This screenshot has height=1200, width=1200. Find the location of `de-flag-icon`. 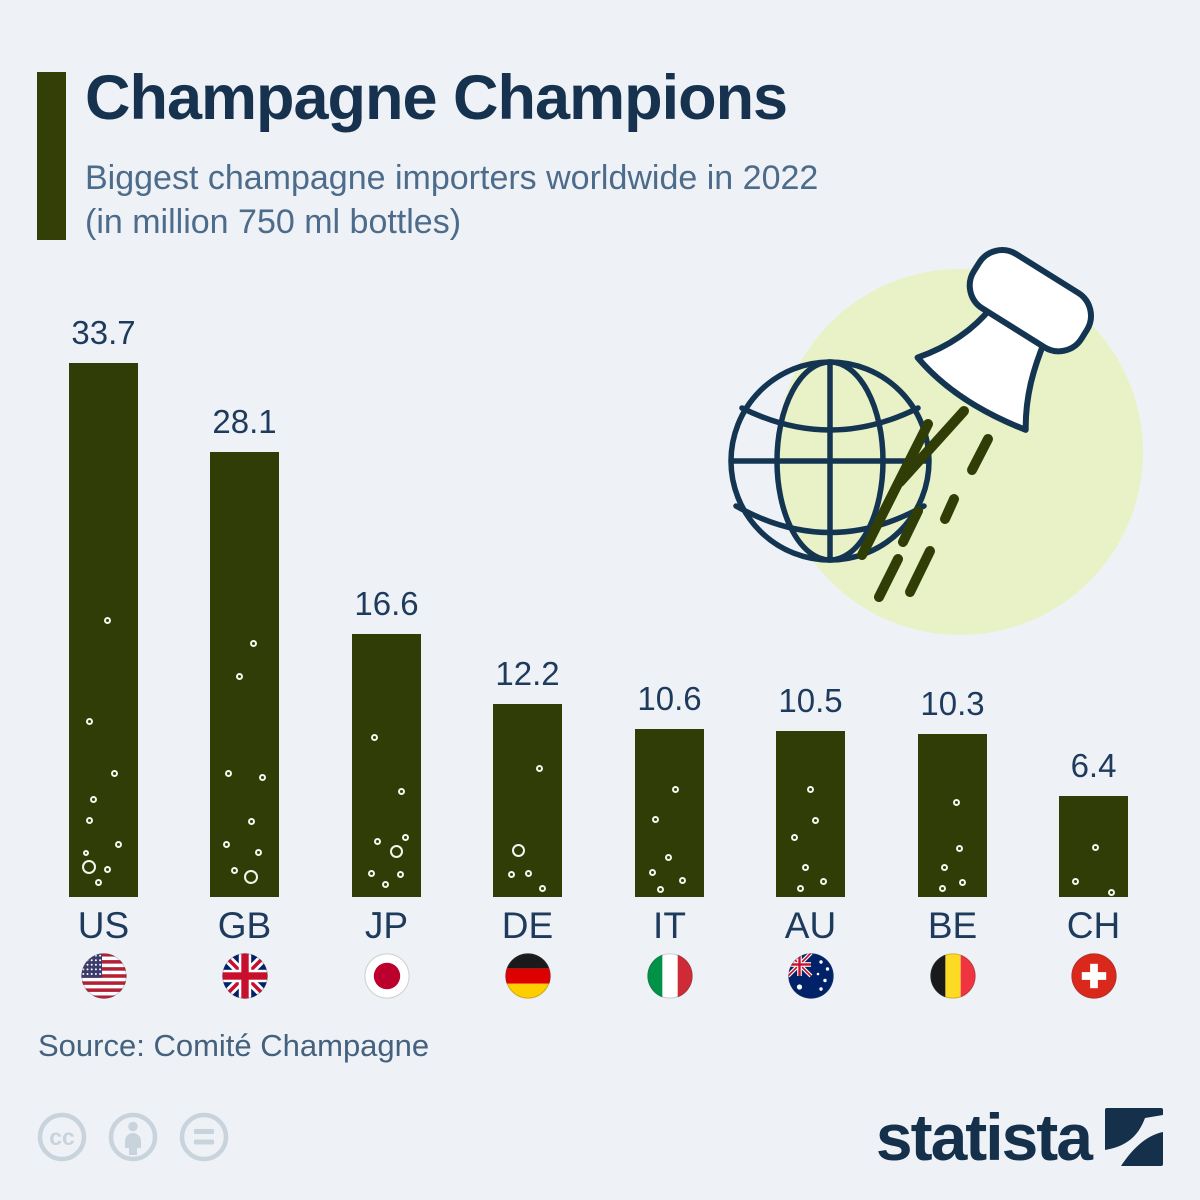

de-flag-icon is located at coordinates (527, 976).